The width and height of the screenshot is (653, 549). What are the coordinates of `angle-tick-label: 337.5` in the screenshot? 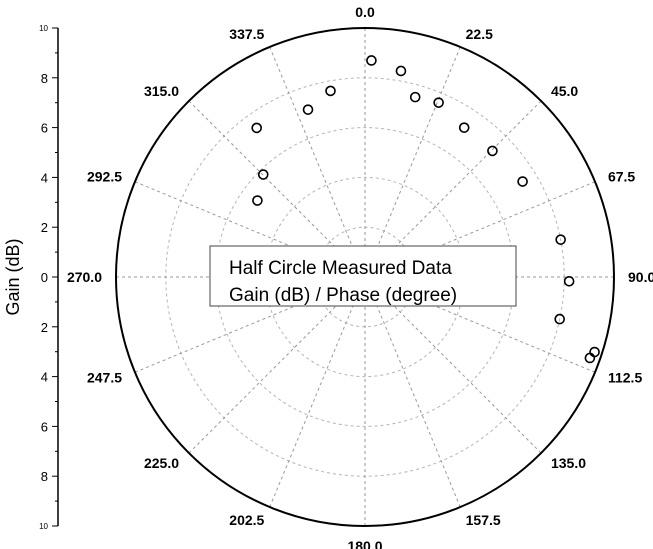 It's located at (246, 34).